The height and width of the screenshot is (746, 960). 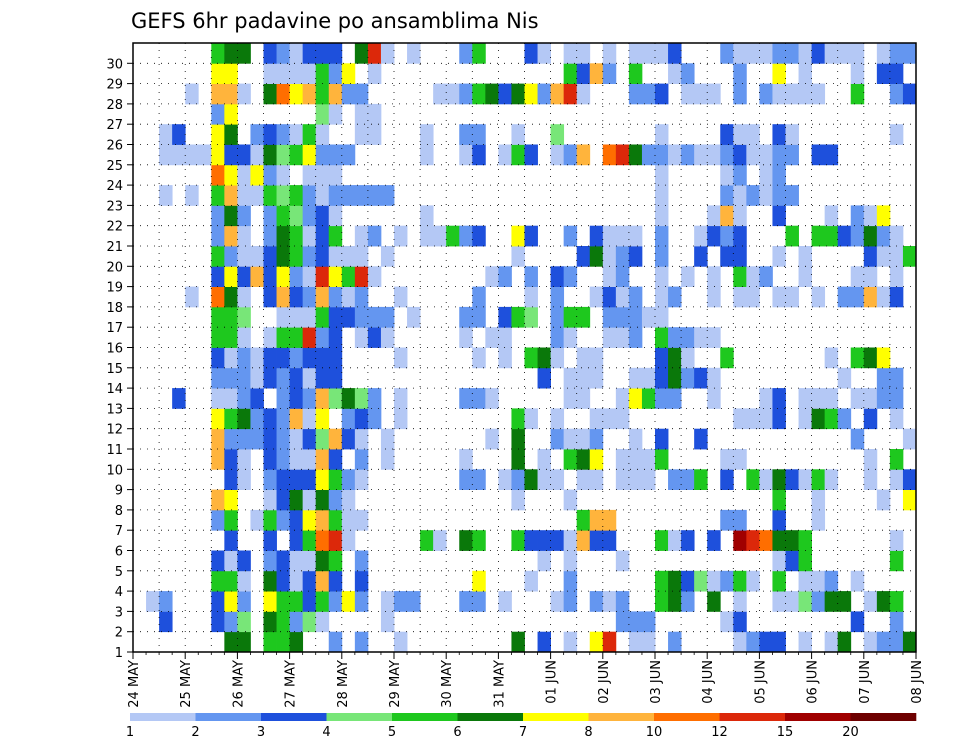 I want to click on colorbar-label: 8, so click(x=588, y=732).